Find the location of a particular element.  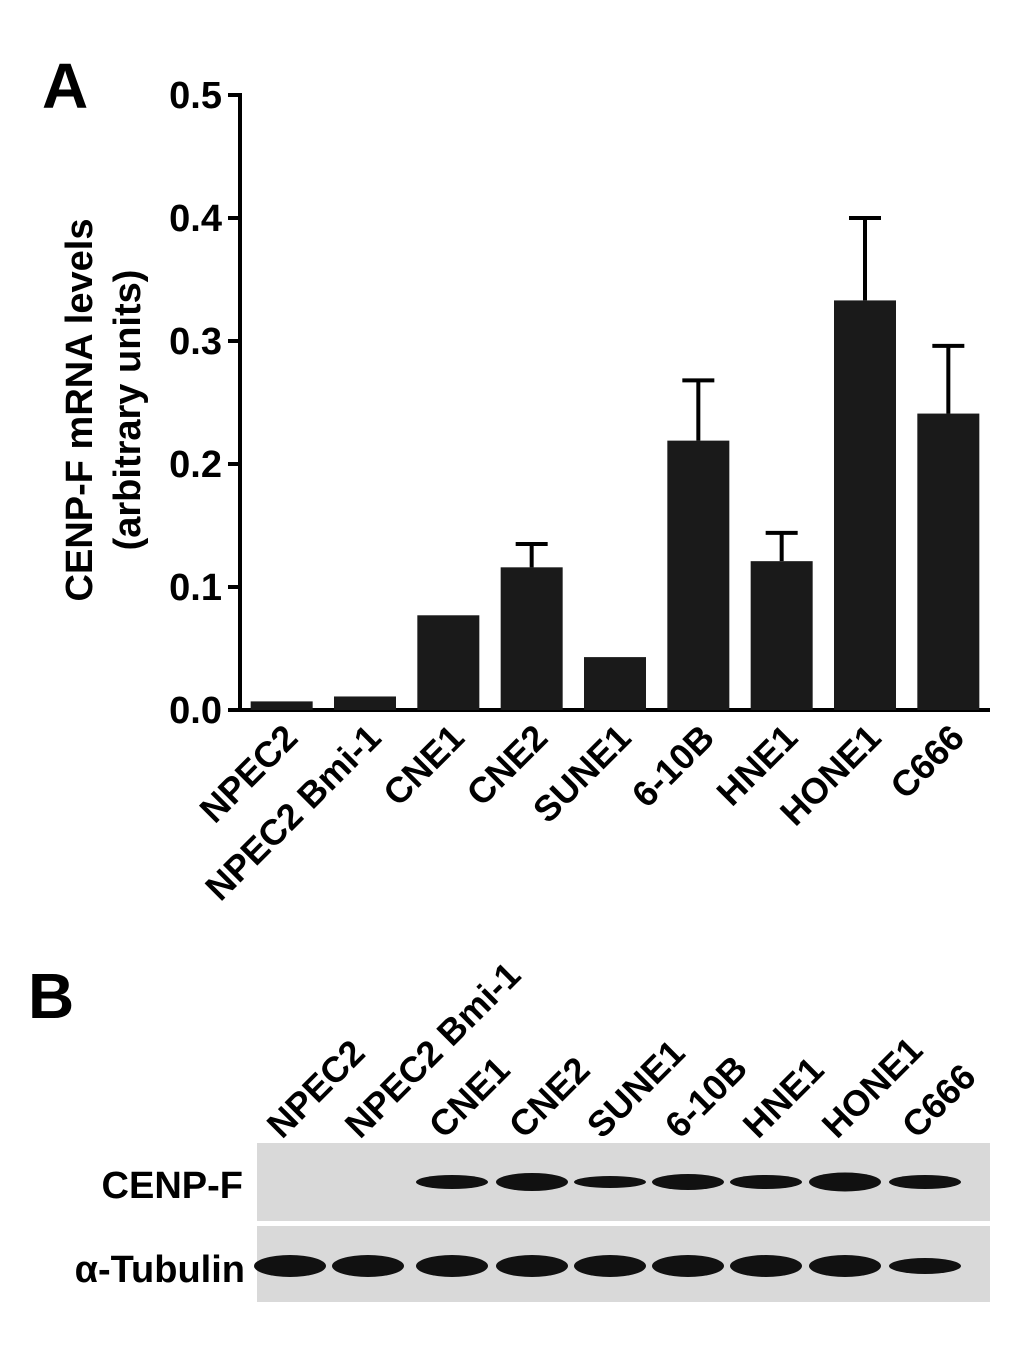

row-label: α-Tubulin is located at coordinates (160, 1270).